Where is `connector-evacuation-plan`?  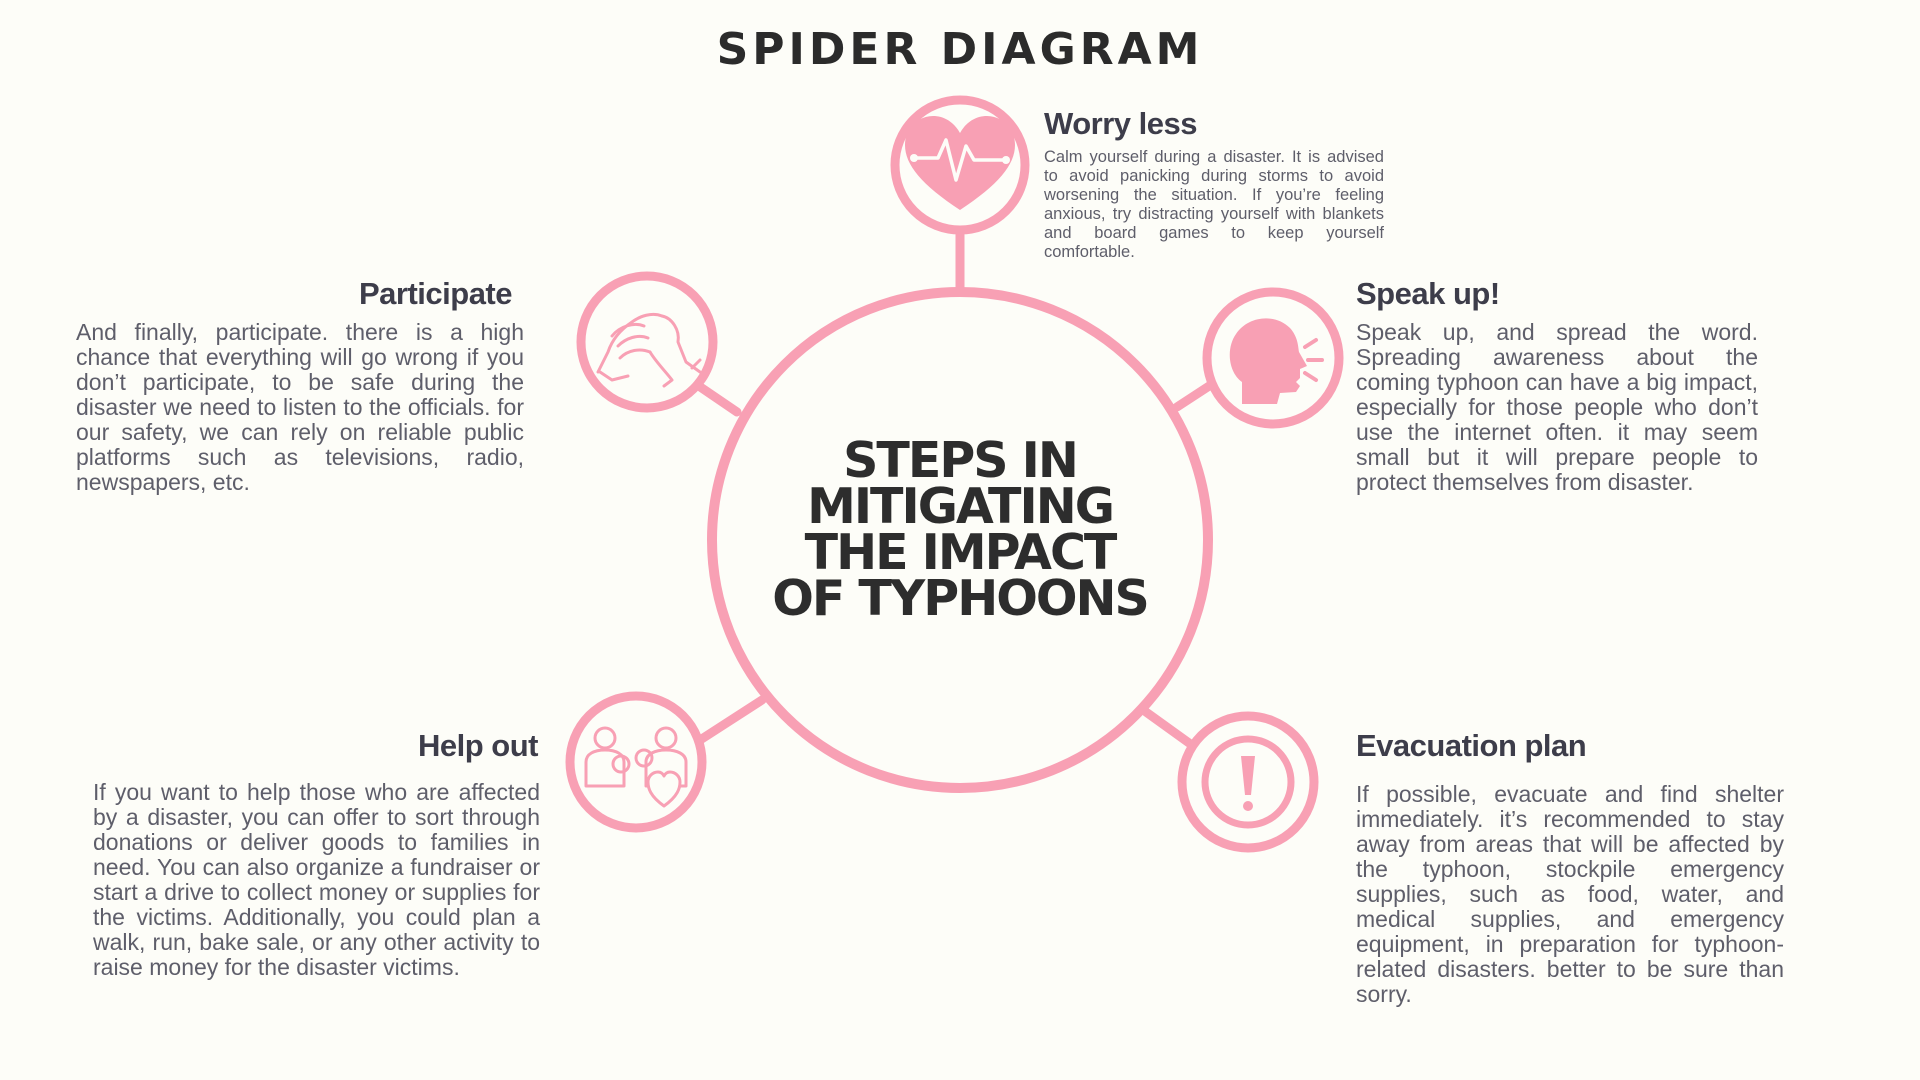
connector-evacuation-plan is located at coordinates (1171, 730).